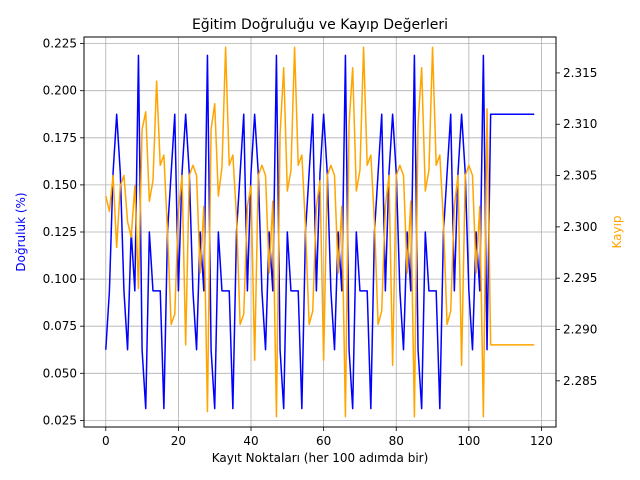 The width and height of the screenshot is (640, 480). I want to click on left-y-tick-label: 0.075, so click(60, 326).